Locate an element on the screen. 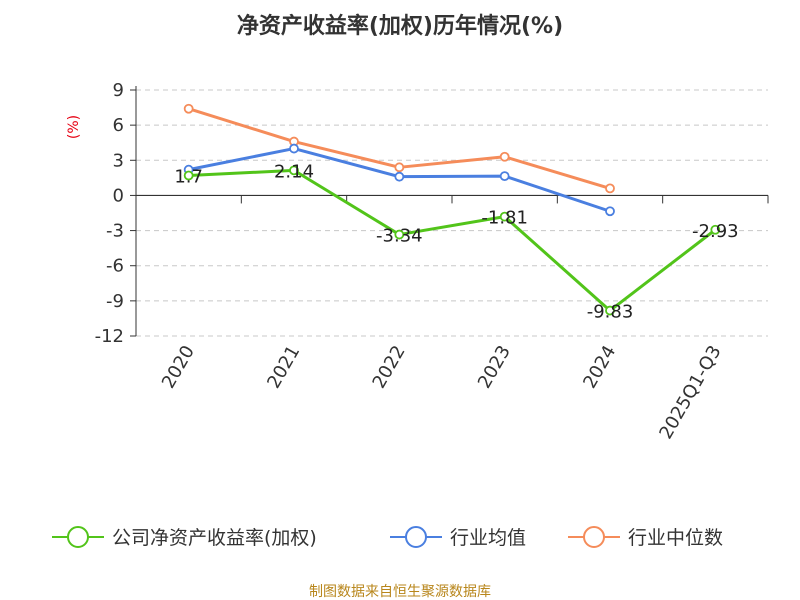 The height and width of the screenshot is (600, 800). data-label: 1.7 is located at coordinates (188, 177).